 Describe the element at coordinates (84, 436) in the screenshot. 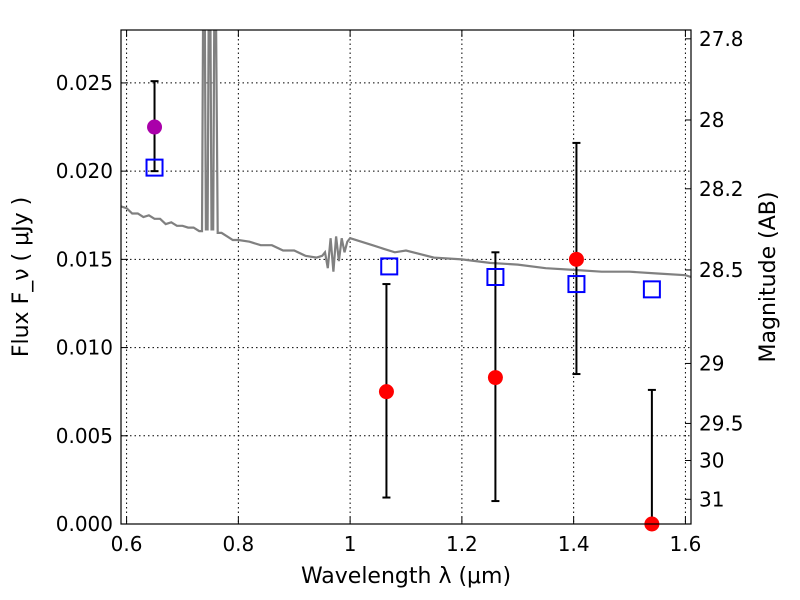

I see `y-tick-label: 0.005` at that location.